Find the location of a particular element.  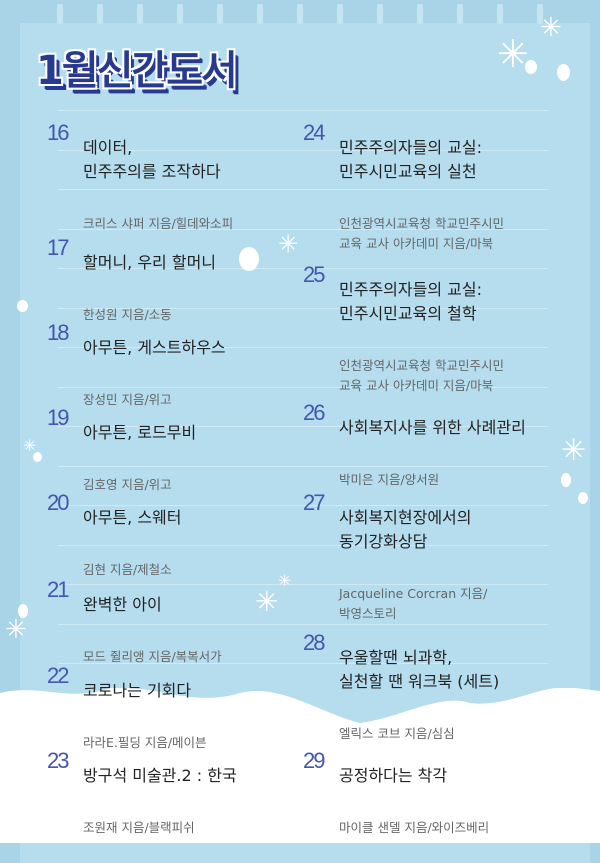

book-title: 아무튼, 로드무비 is located at coordinates (140, 432).